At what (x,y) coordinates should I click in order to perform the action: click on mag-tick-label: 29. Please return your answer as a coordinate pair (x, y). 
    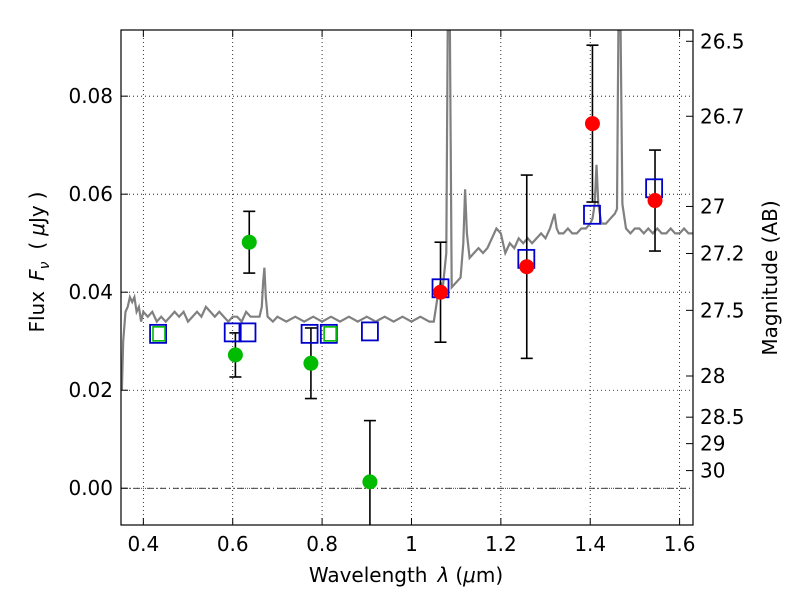
    Looking at the image, I should click on (712, 444).